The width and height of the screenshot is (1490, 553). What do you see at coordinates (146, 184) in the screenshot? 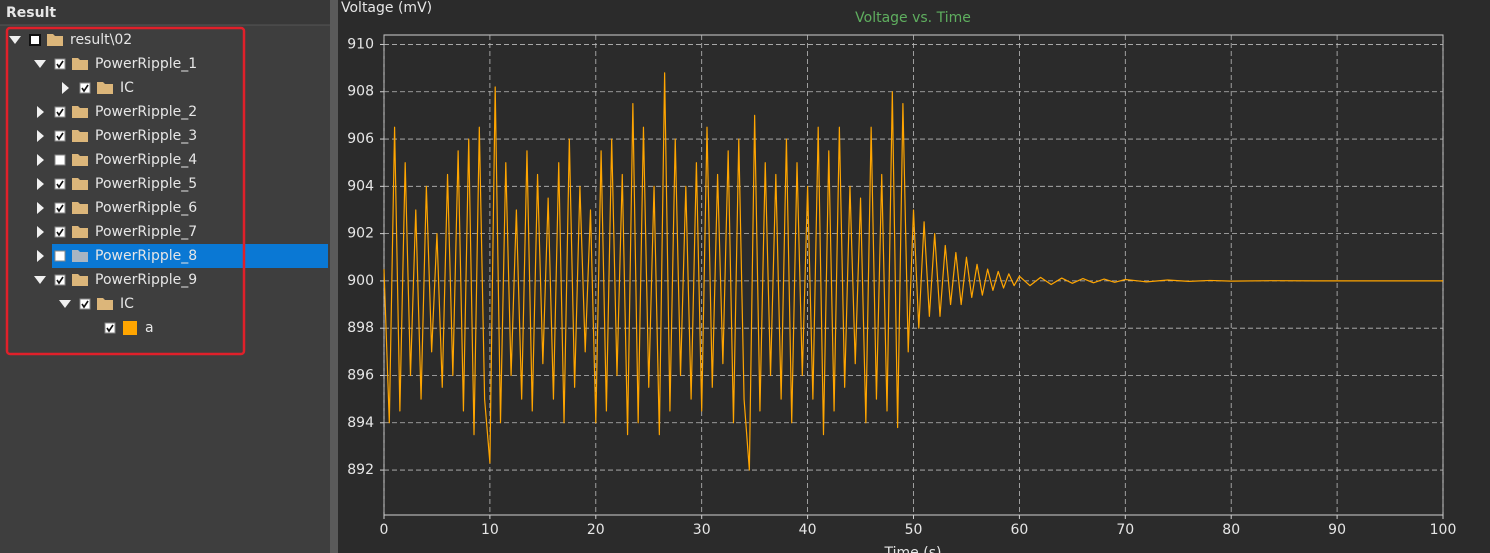
I see `tree-label: PowerRipple_5` at bounding box center [146, 184].